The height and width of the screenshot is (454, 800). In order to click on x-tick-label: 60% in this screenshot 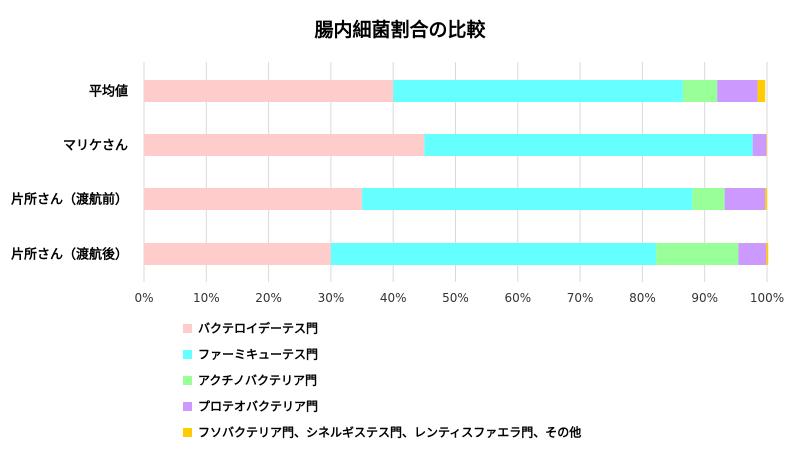, I will do `click(517, 298)`.